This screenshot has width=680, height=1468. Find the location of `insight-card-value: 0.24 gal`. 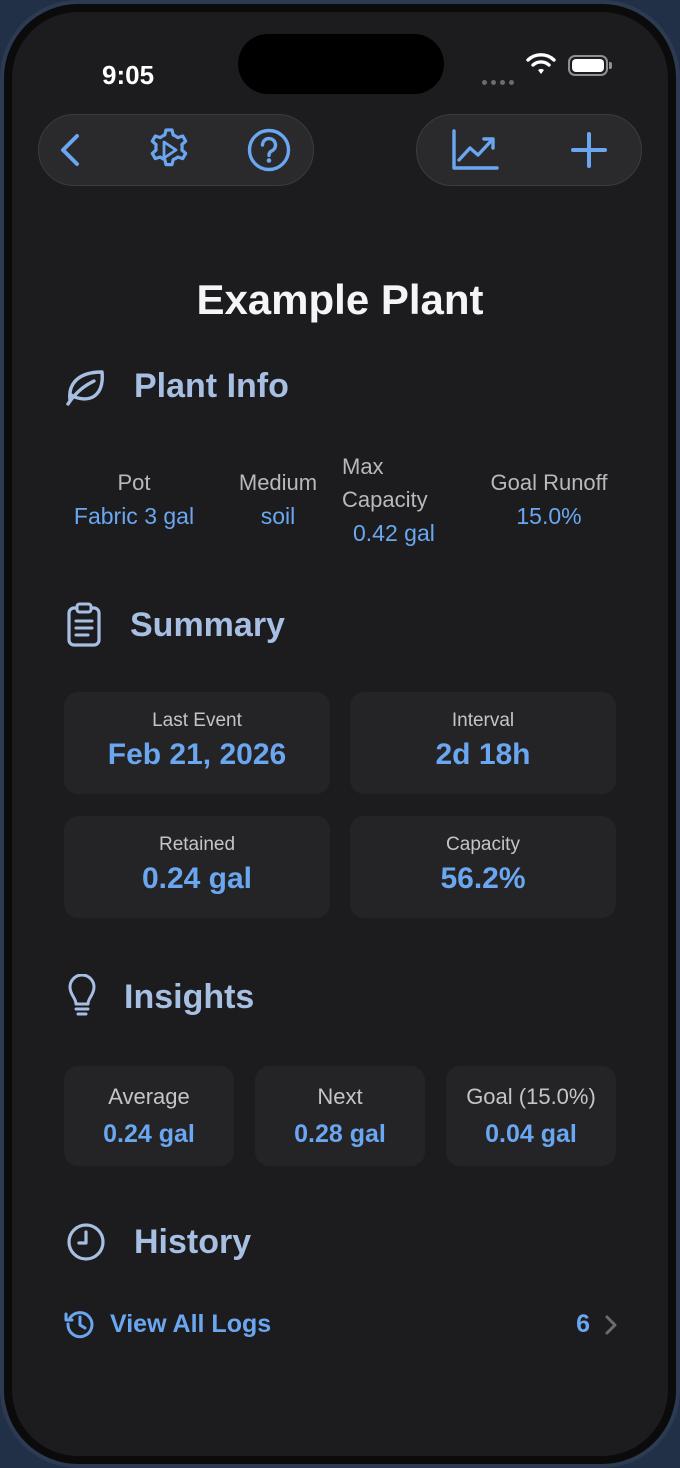

insight-card-value: 0.24 gal is located at coordinates (149, 1134).